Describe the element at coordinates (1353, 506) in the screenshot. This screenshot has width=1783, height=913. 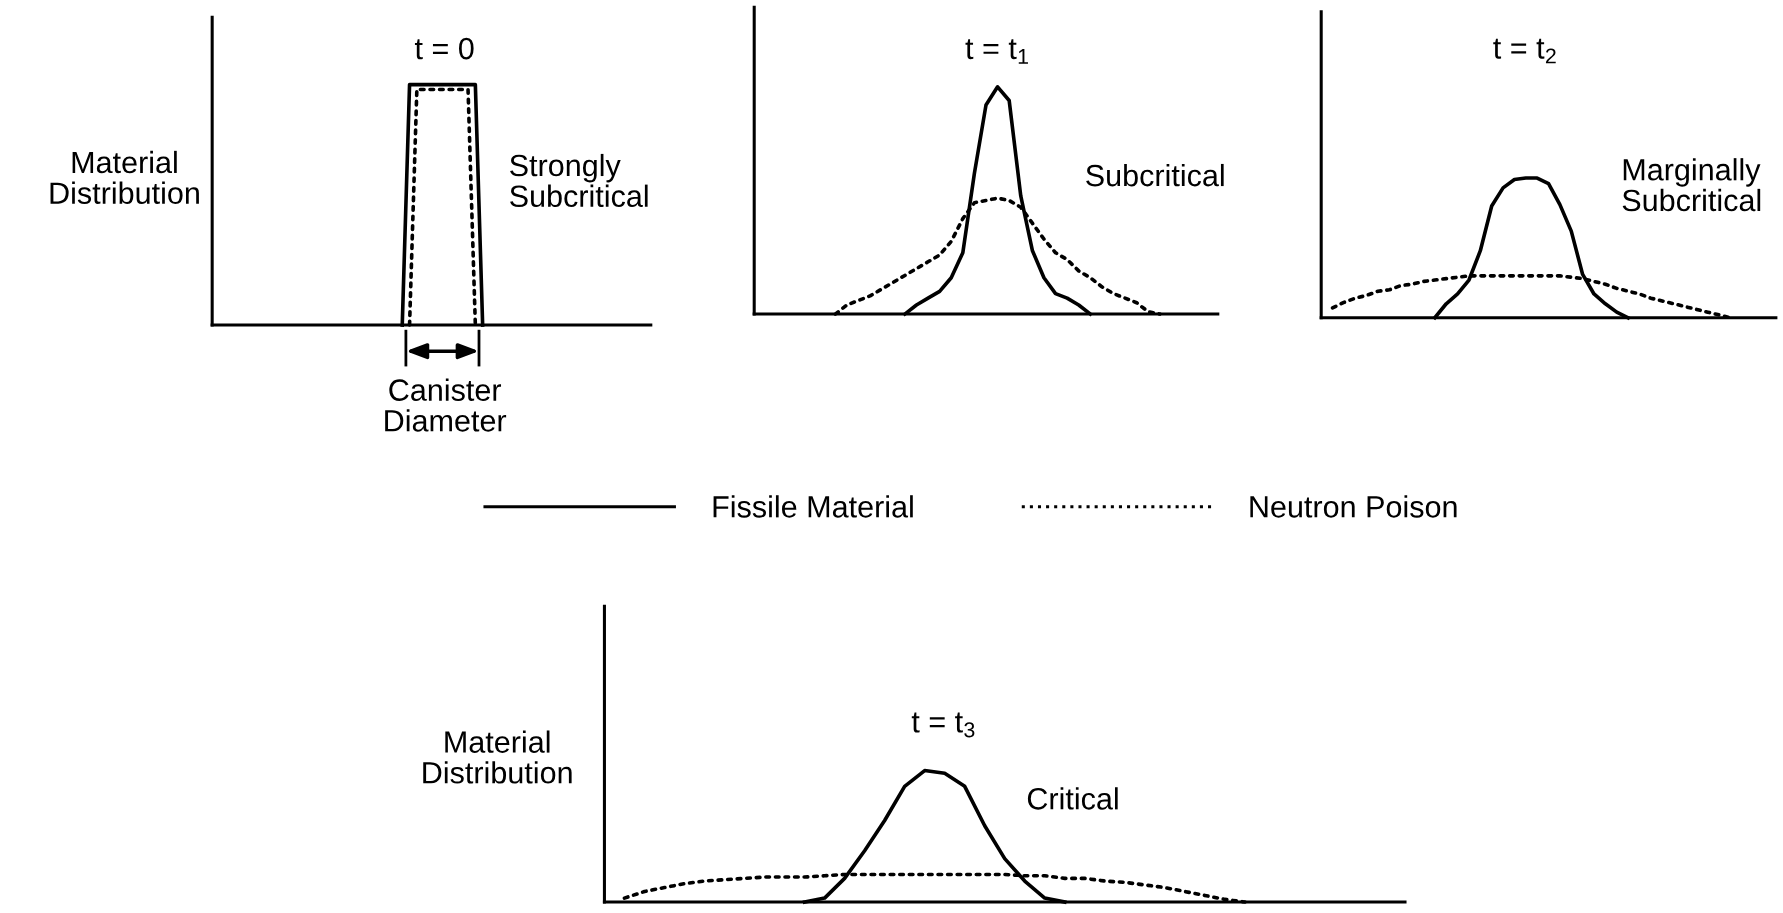
I see `text: Neutron Poison` at that location.